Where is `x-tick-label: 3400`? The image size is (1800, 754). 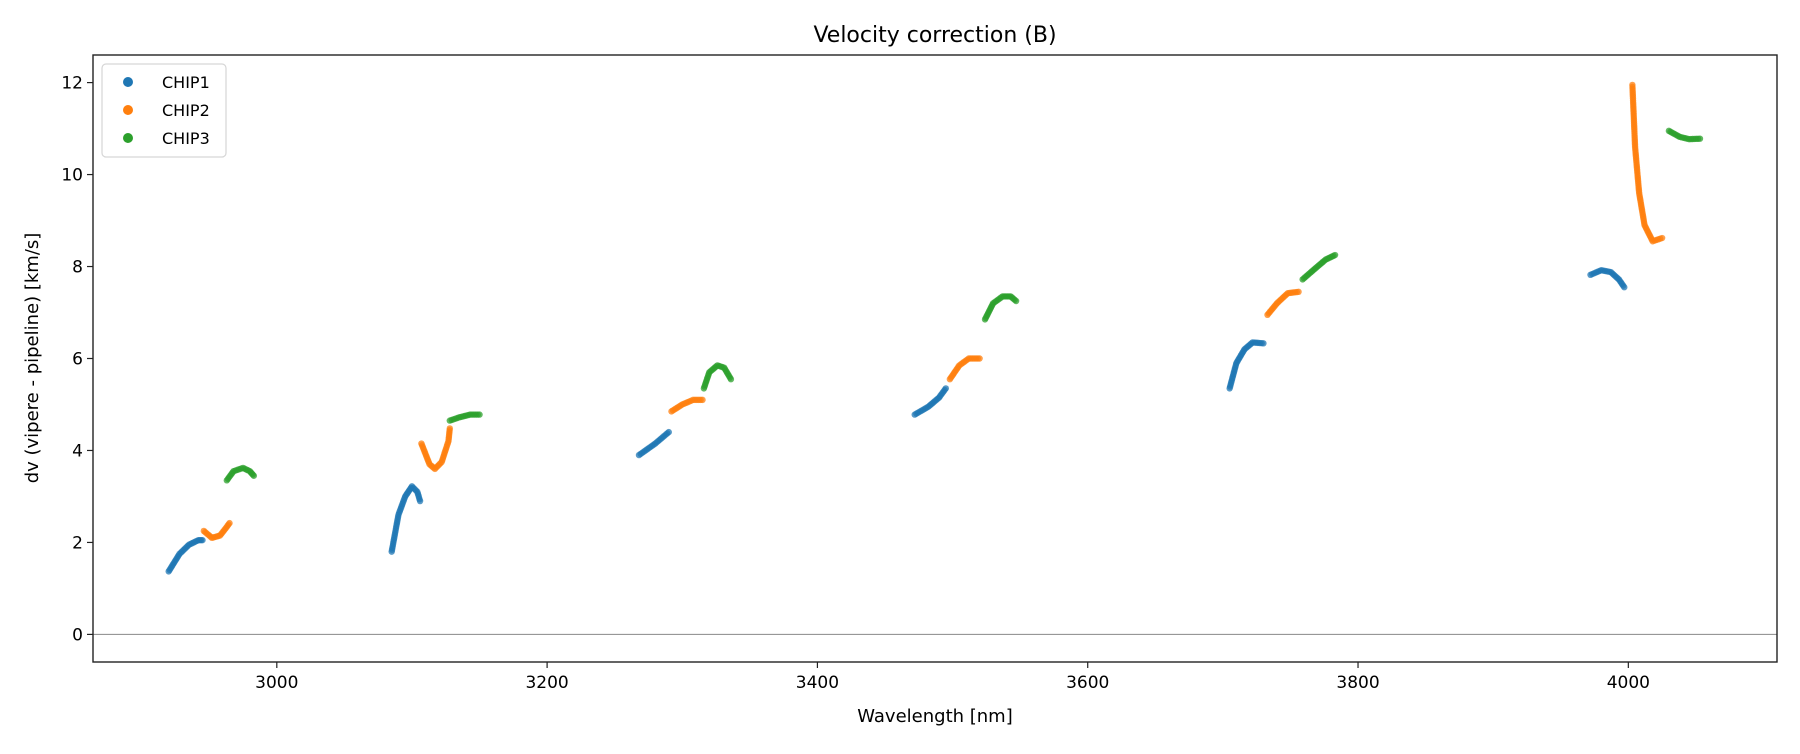 x-tick-label: 3400 is located at coordinates (817, 683).